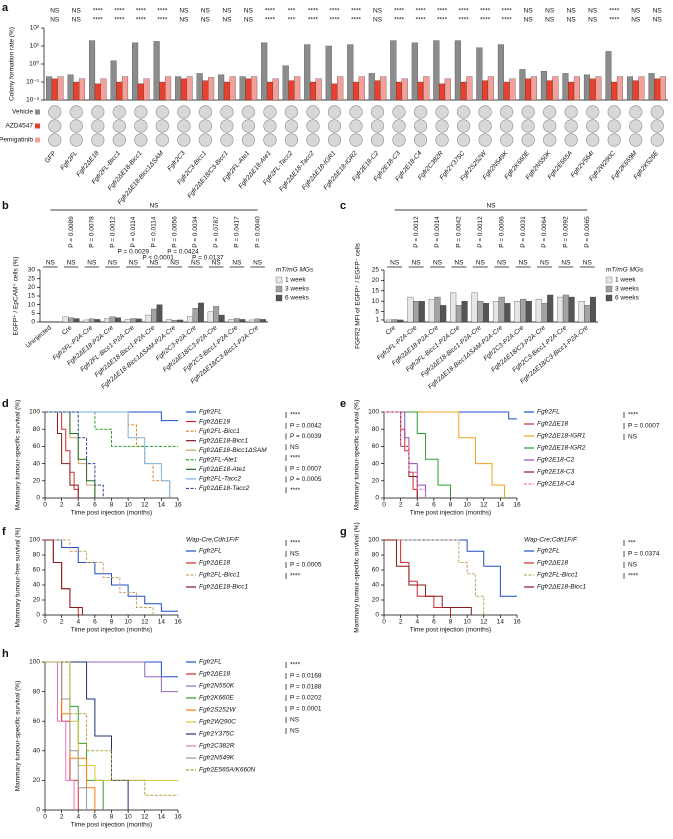 Image resolution: width=673 pixels, height=839 pixels. Describe the element at coordinates (33, 322) in the screenshot. I see `y-tick-label: 0` at that location.